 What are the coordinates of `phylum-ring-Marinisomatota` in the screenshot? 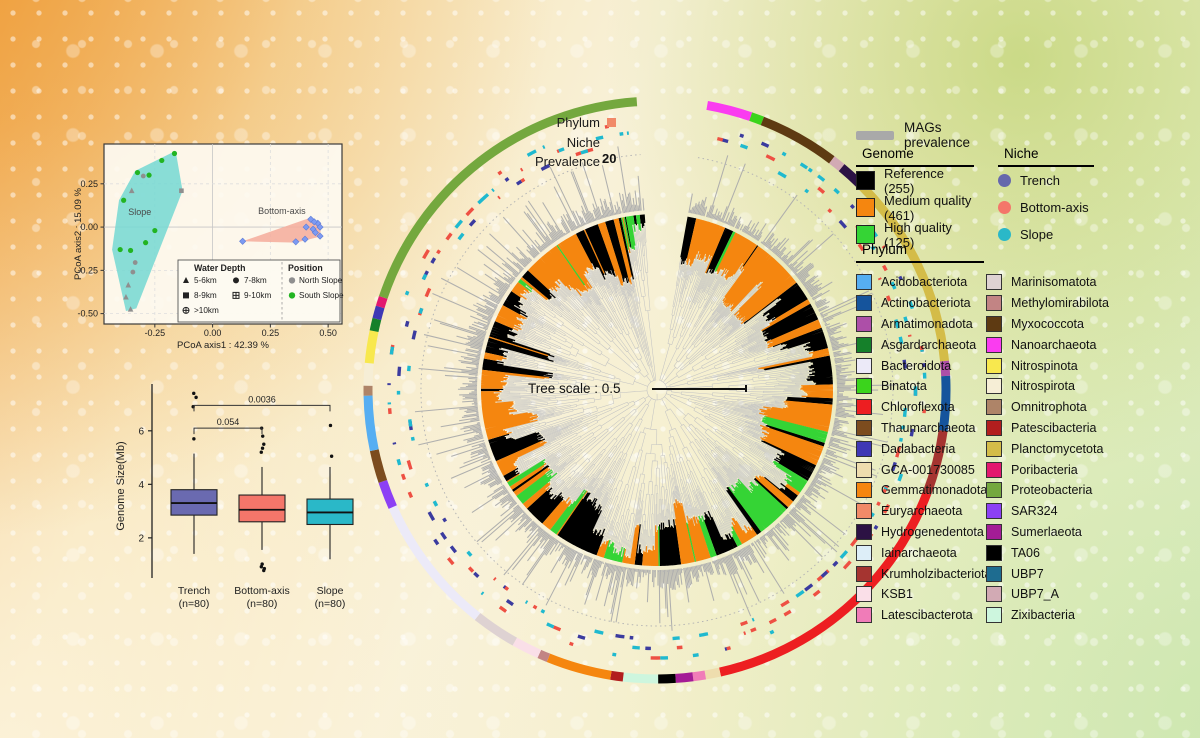 It's located at (496, 629).